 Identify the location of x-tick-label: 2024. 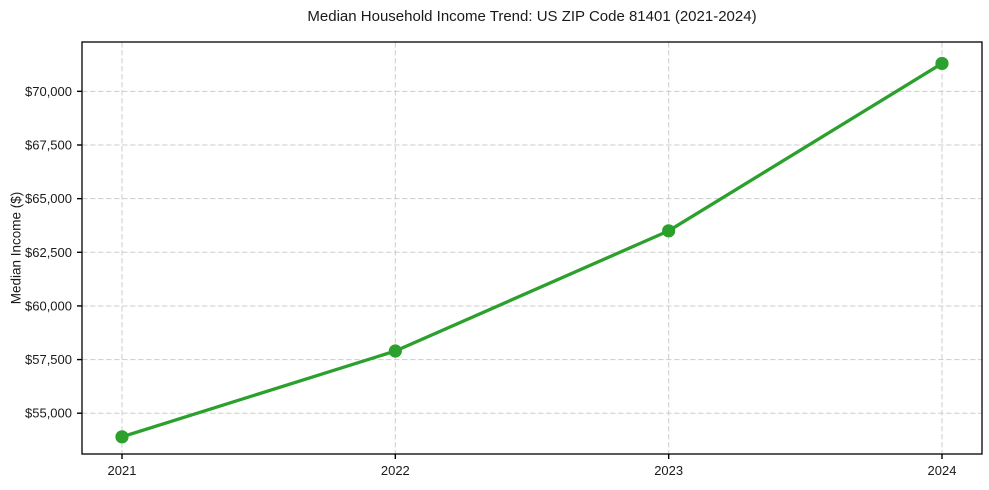
(942, 470).